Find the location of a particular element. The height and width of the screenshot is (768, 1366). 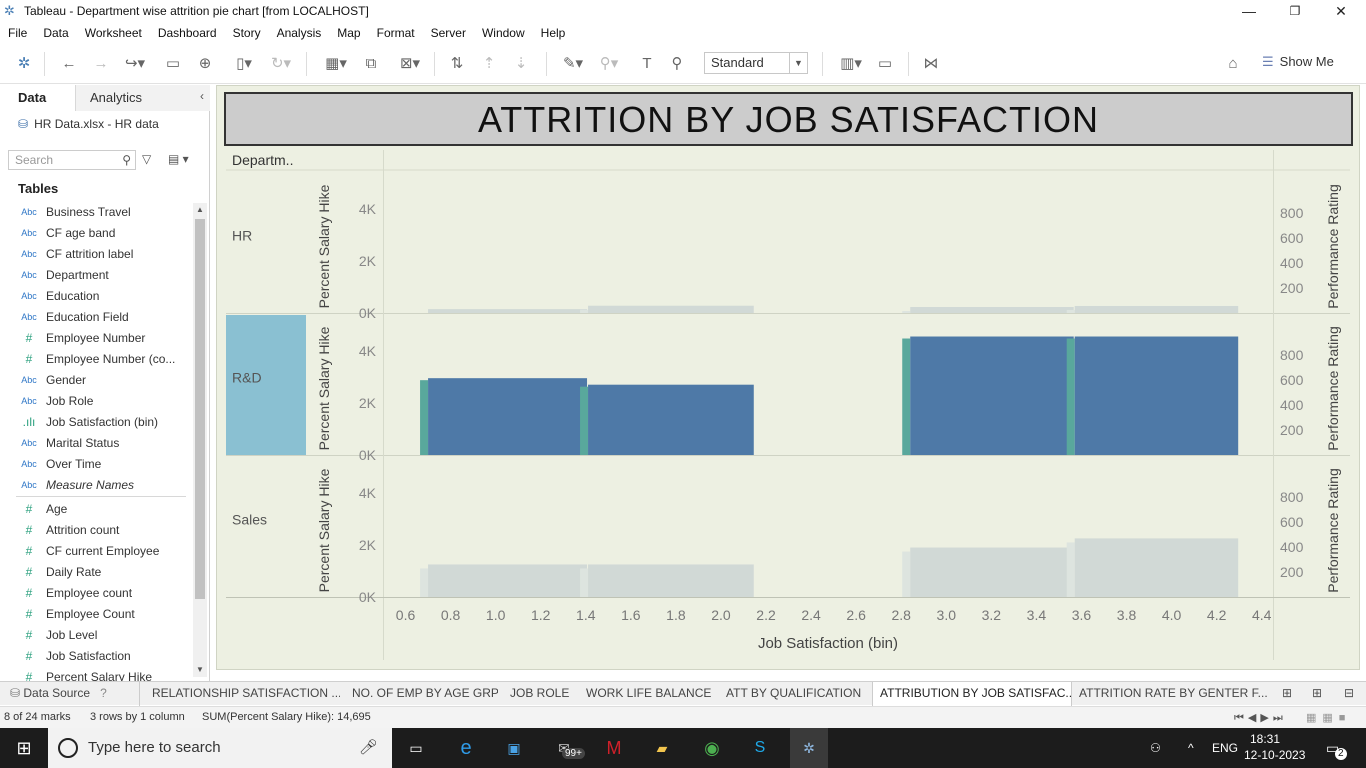

field-list-scrollbar: ▲ ▼ is located at coordinates (200, 440).